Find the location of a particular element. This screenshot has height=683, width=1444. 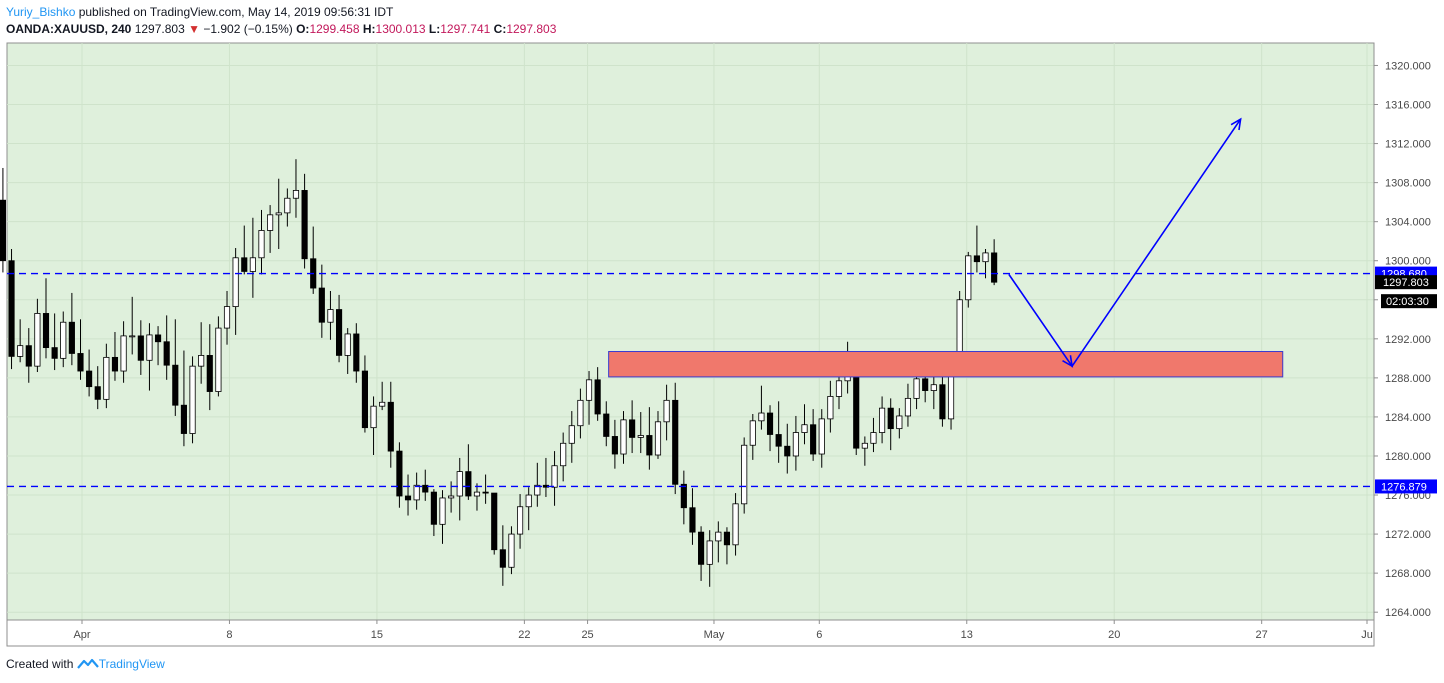

countdown-marker is located at coordinates (1409, 301).